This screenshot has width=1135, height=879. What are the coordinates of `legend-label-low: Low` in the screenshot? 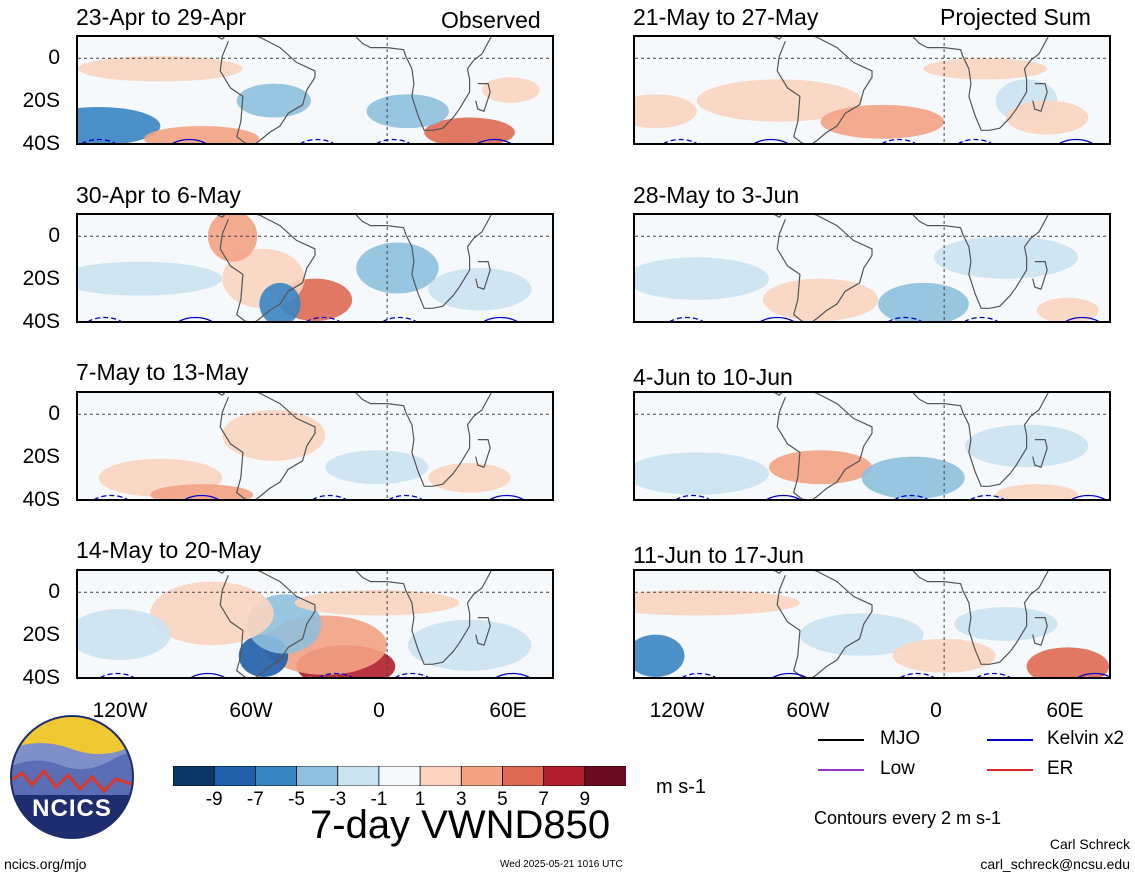 It's located at (897, 768).